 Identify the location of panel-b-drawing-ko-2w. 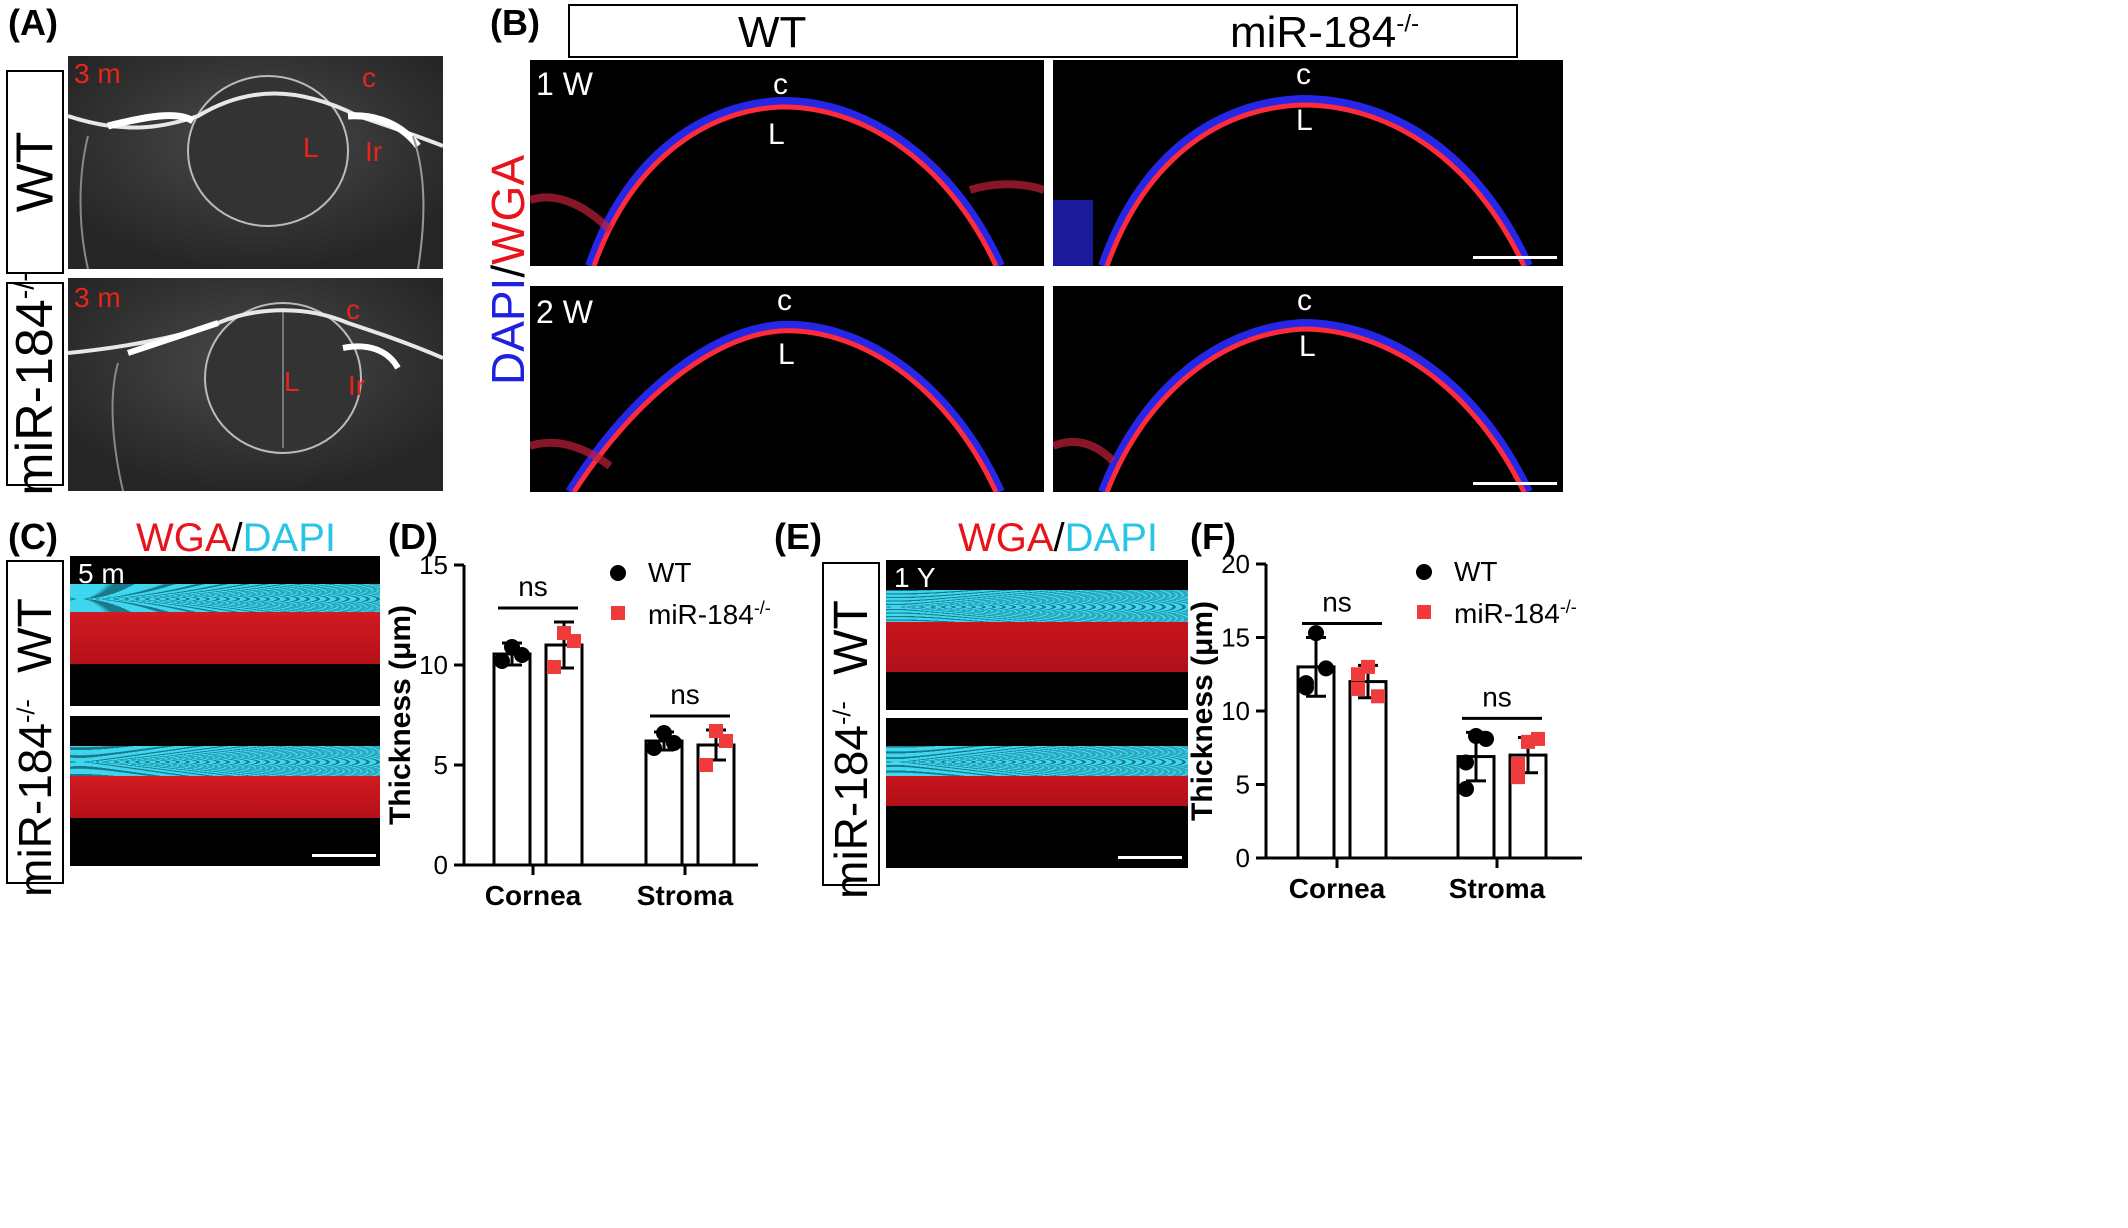
(1293, 405).